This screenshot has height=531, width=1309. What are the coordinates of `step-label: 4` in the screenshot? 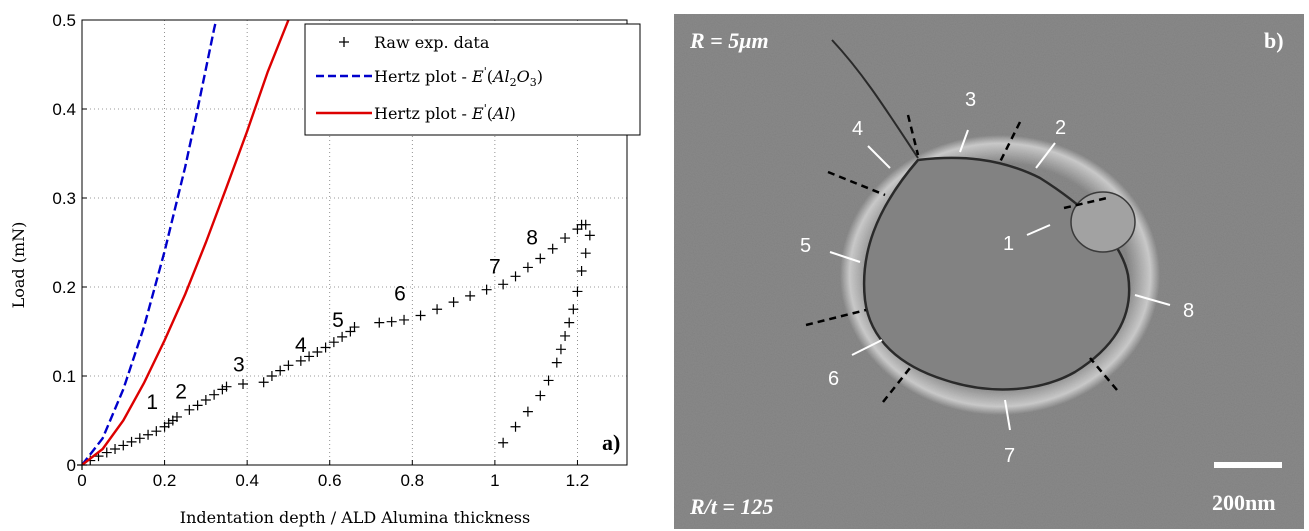 It's located at (301, 345).